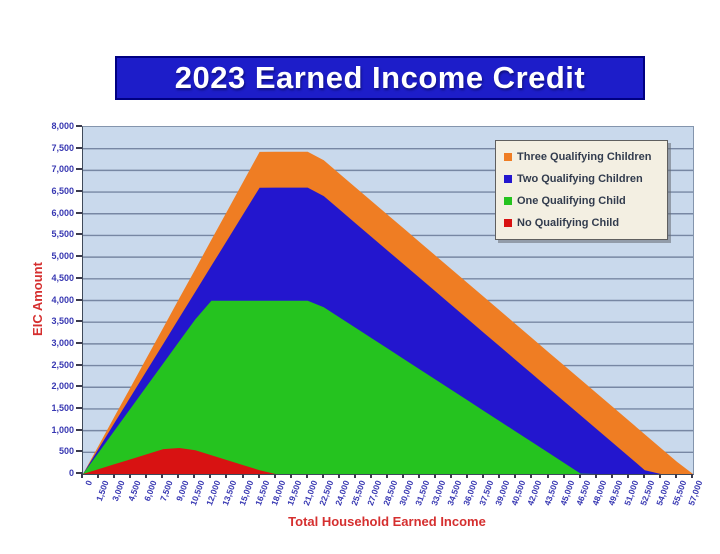  What do you see at coordinates (62, 277) in the screenshot?
I see `y-axis-tick-label: 4,500` at bounding box center [62, 277].